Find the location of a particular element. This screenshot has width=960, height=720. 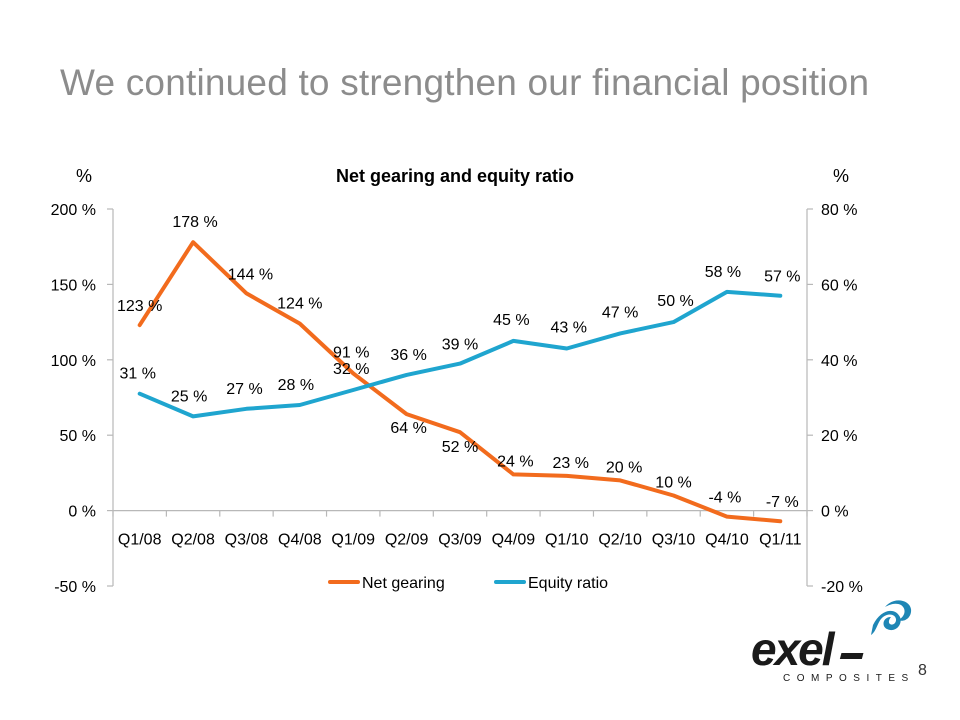

logo-wordmark: exel is located at coordinates (793, 649).